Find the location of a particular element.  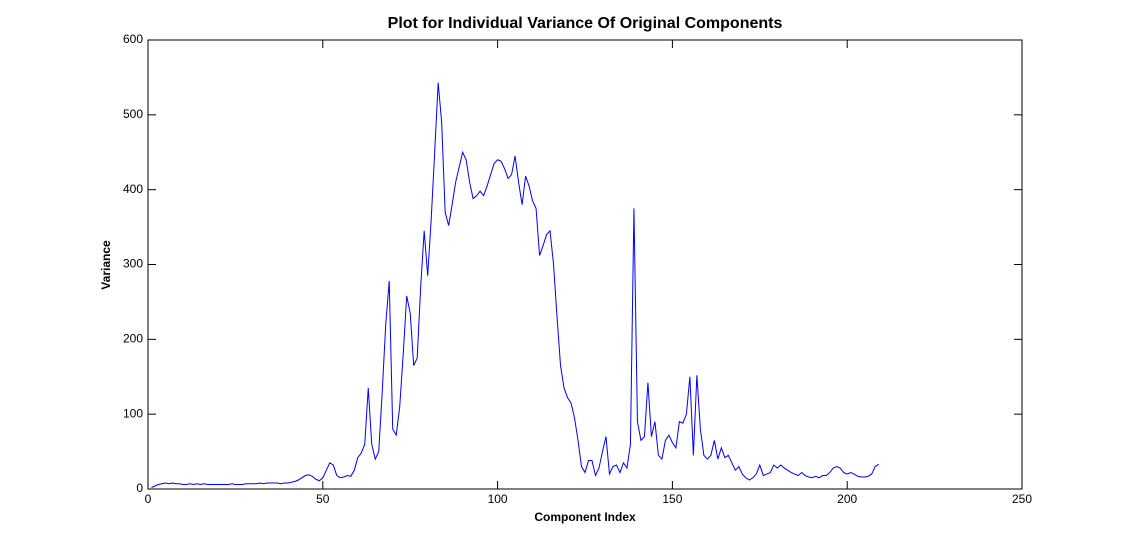

y-tick-label: 500 is located at coordinates (133, 114).